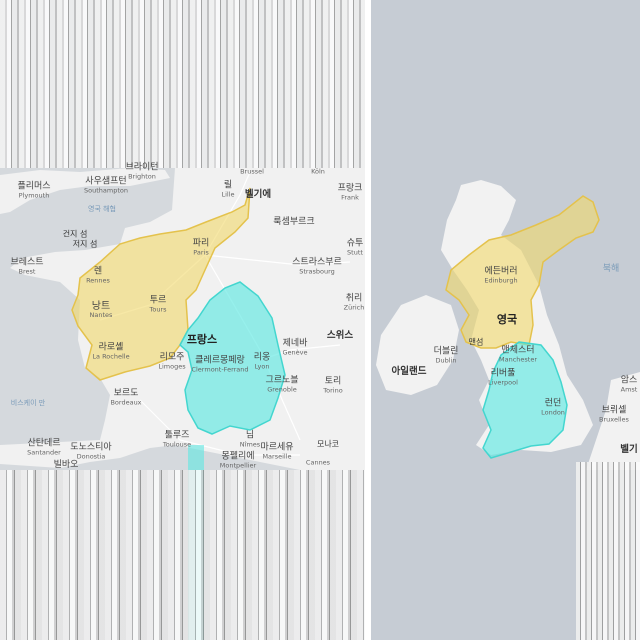 The width and height of the screenshot is (640, 640). I want to click on label-bay-of-biscay: 비스케이 만, so click(28, 403).